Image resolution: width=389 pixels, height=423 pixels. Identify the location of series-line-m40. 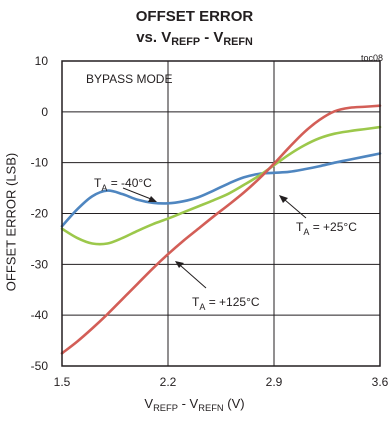
(221, 190).